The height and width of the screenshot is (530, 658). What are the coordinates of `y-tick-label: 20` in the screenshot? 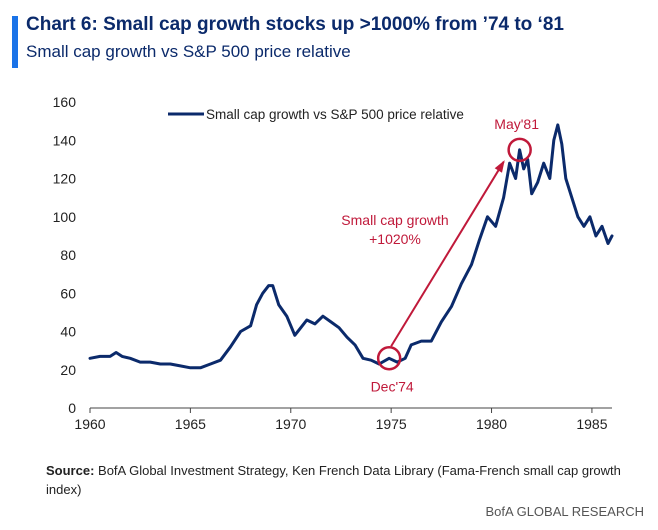 It's located at (68, 370).